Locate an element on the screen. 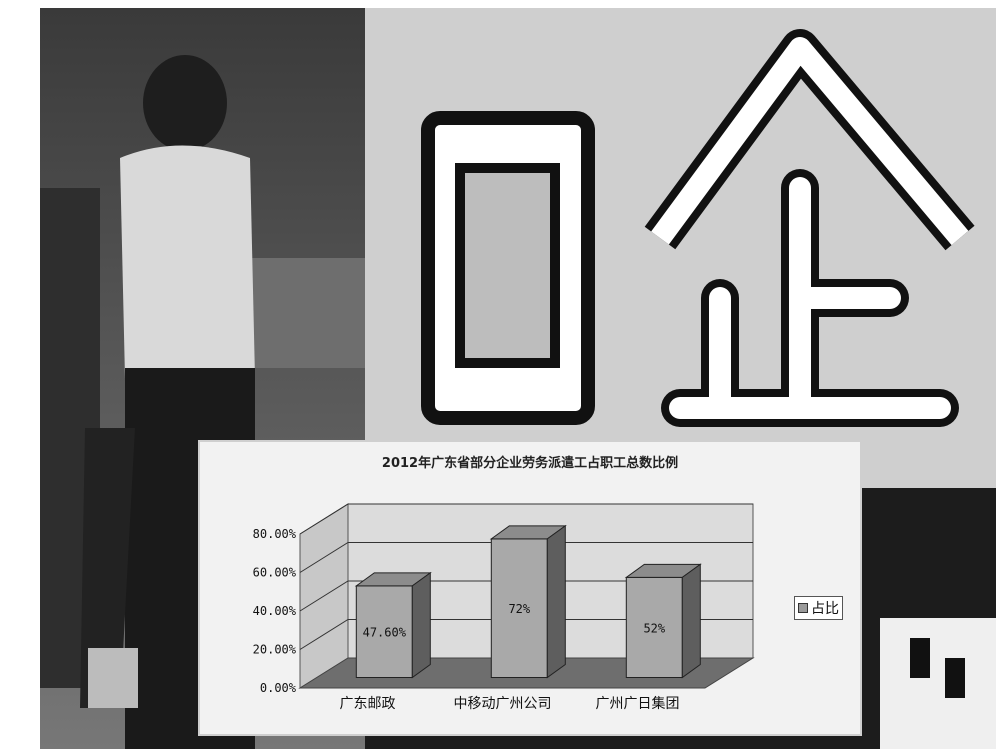  legend-label: 占比 is located at coordinates (825, 609).